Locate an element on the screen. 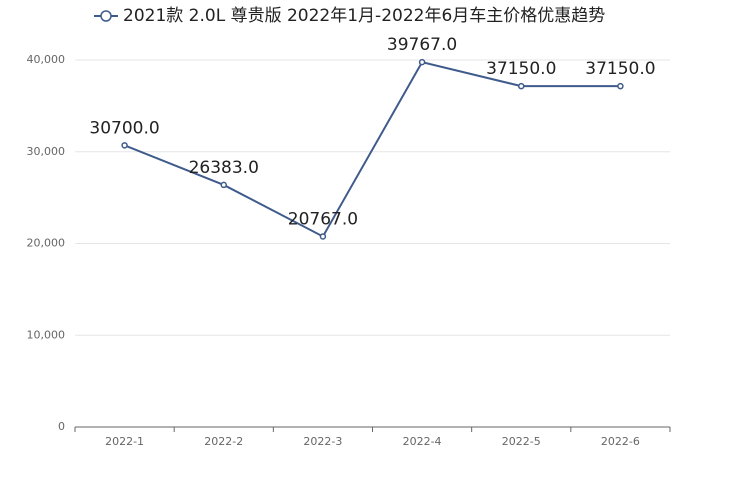  x-tick-label: 2022-1 is located at coordinates (124, 441).